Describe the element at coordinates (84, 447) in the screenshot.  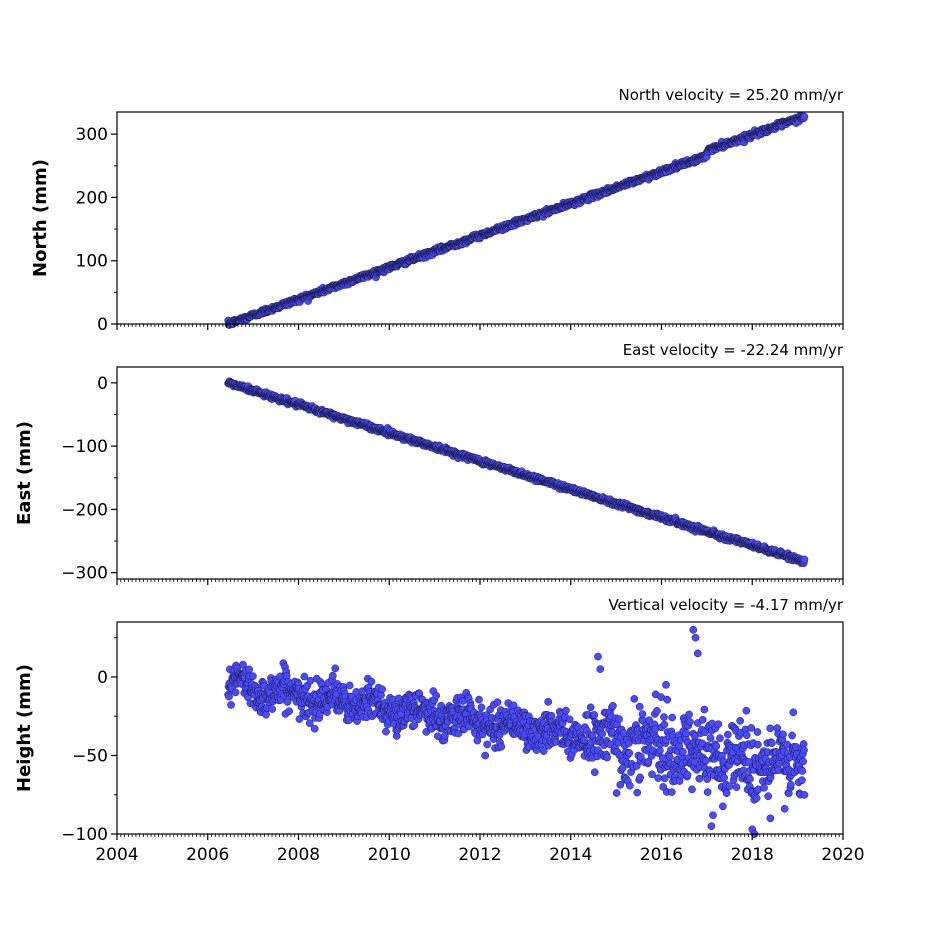
I see `y-tick-label: −100` at that location.